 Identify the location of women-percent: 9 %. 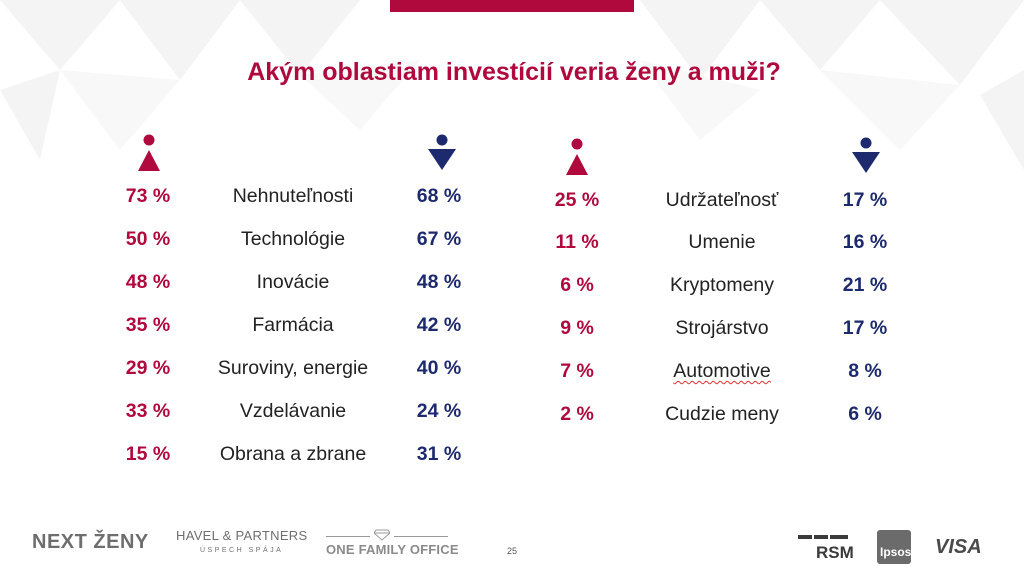
(577, 328).